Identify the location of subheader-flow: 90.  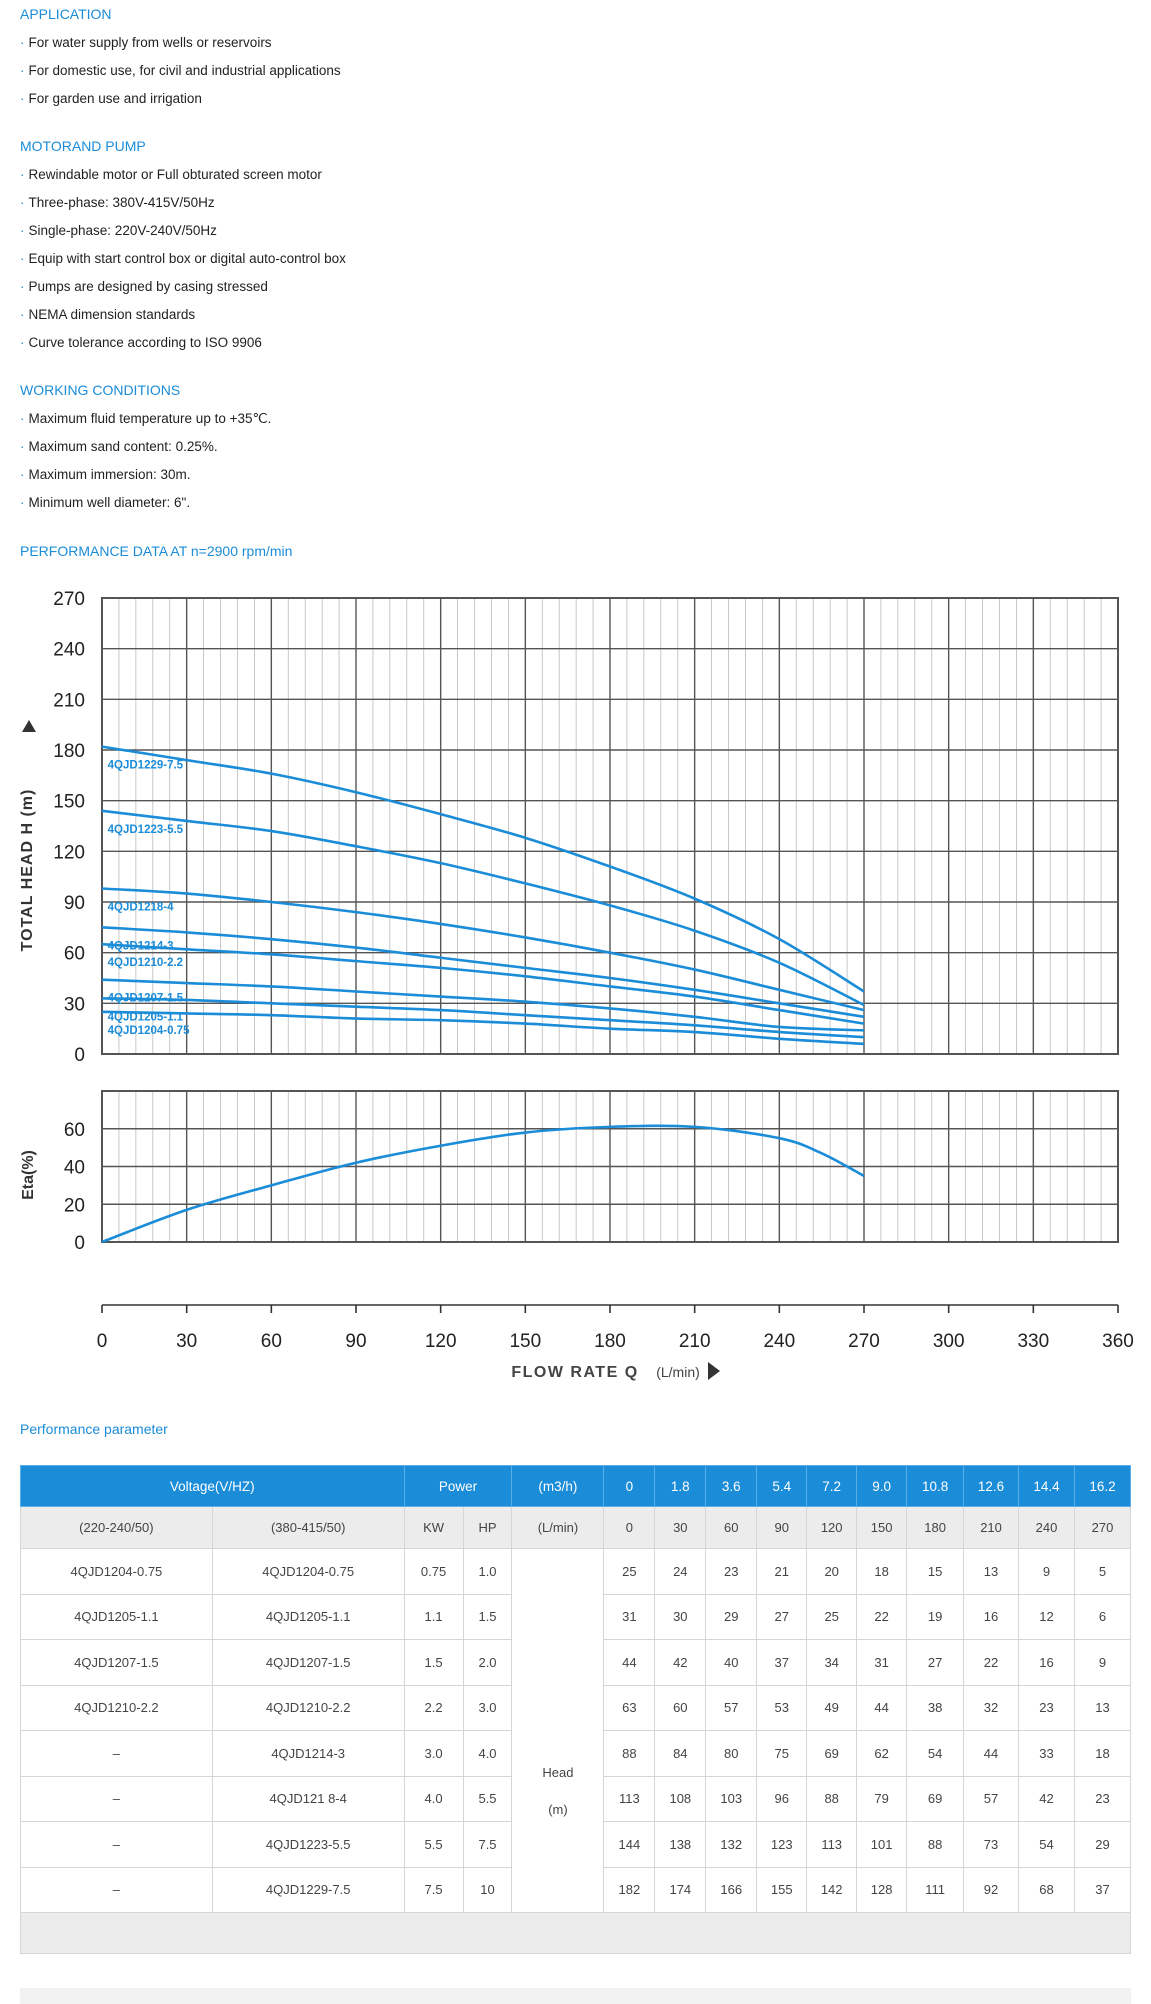
(782, 1527).